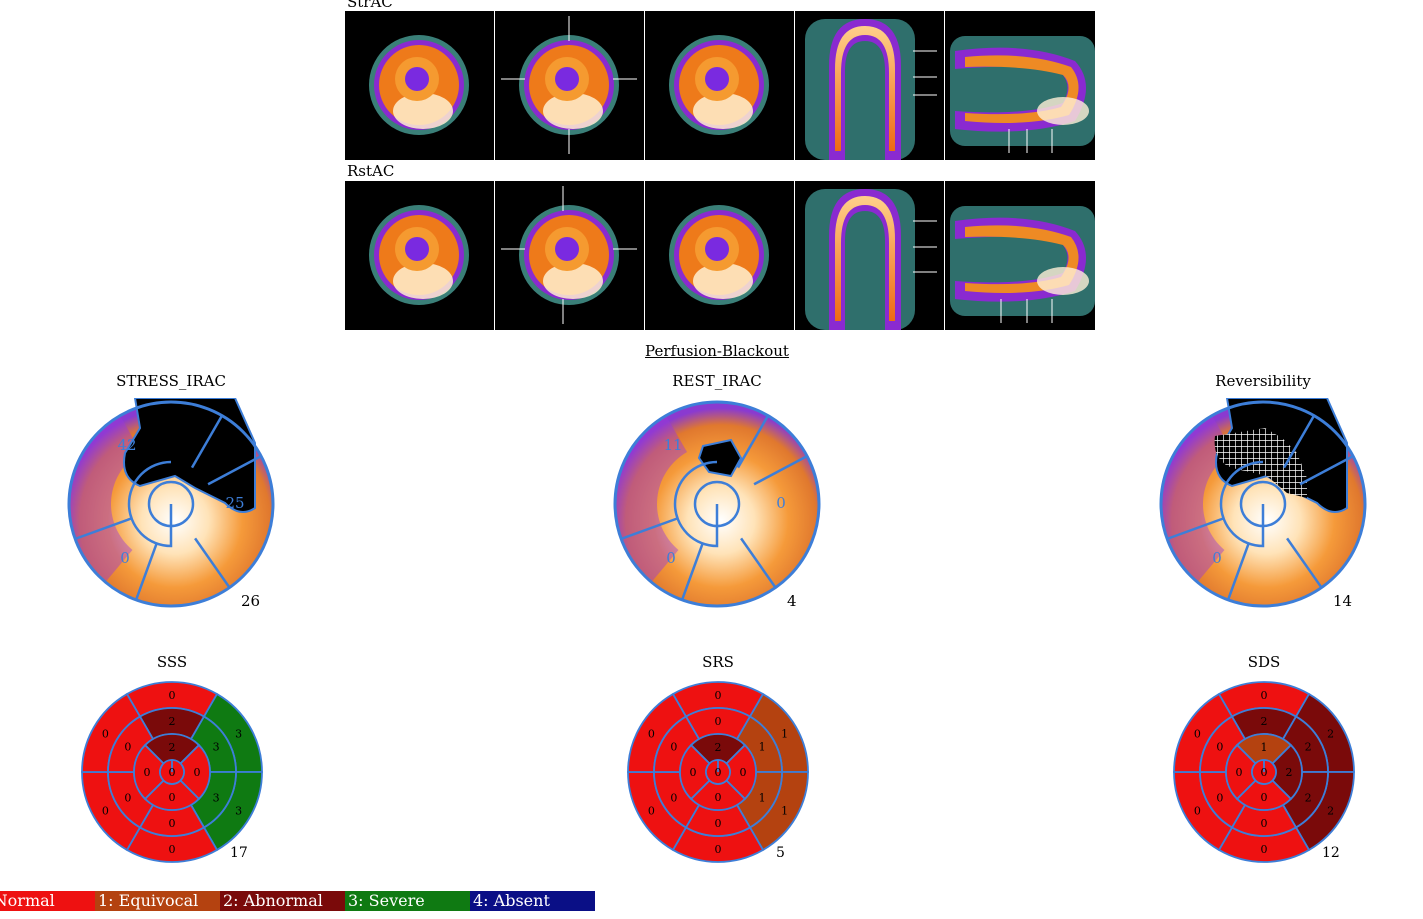 The image size is (1423, 919). I want to click on legend-item: 2: Abnormal, so click(282, 901).